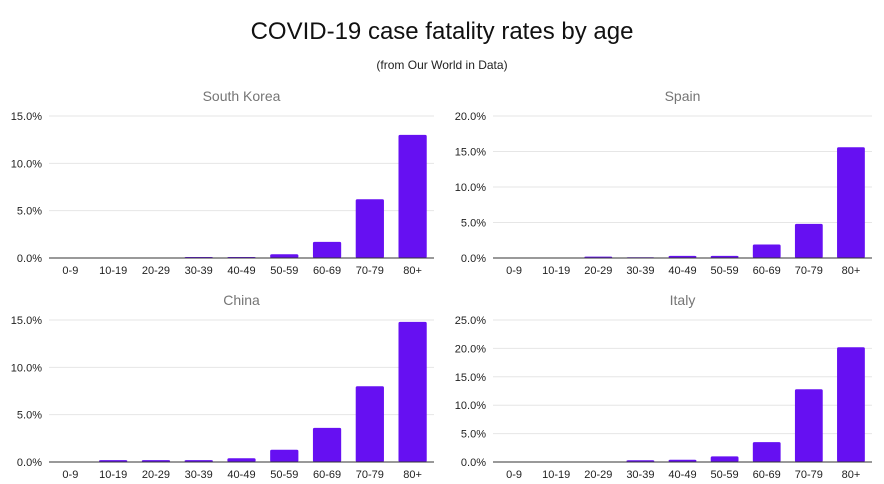 The image size is (884, 484). I want to click on panel-title: China, so click(241, 300).